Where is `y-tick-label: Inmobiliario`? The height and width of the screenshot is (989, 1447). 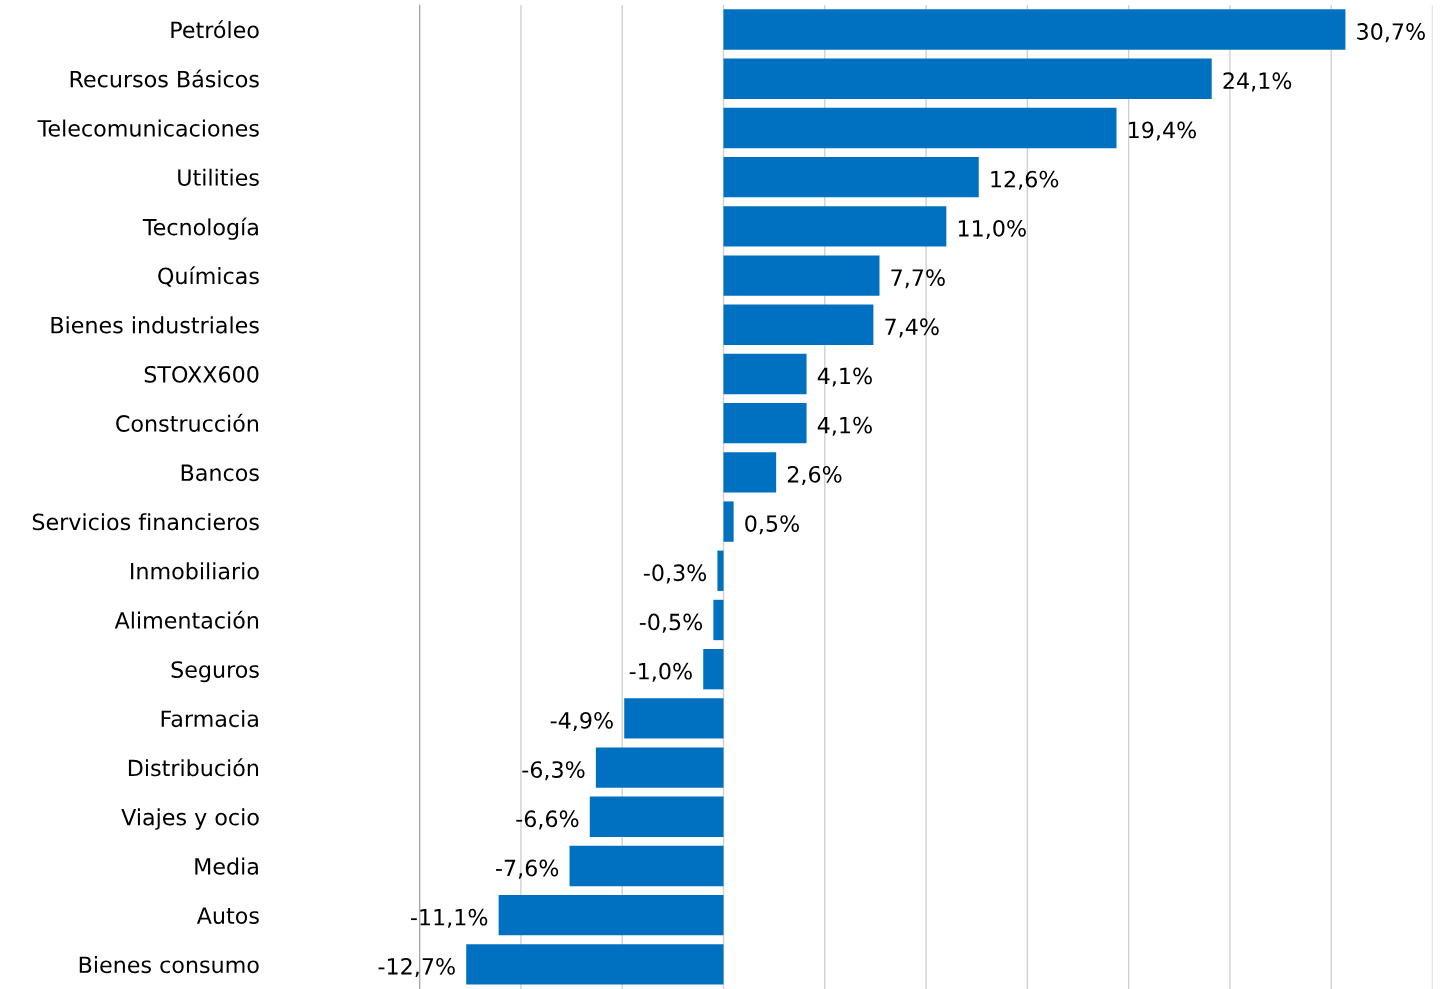 y-tick-label: Inmobiliario is located at coordinates (195, 571).